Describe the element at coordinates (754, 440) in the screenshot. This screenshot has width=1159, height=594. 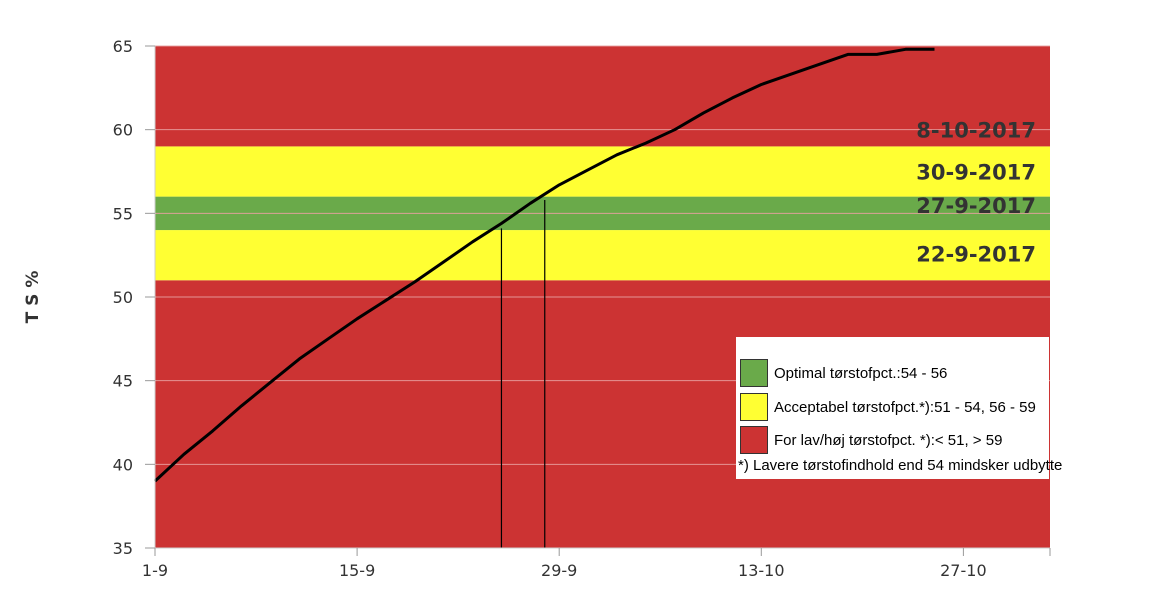
I see `legend-swatch-red` at that location.